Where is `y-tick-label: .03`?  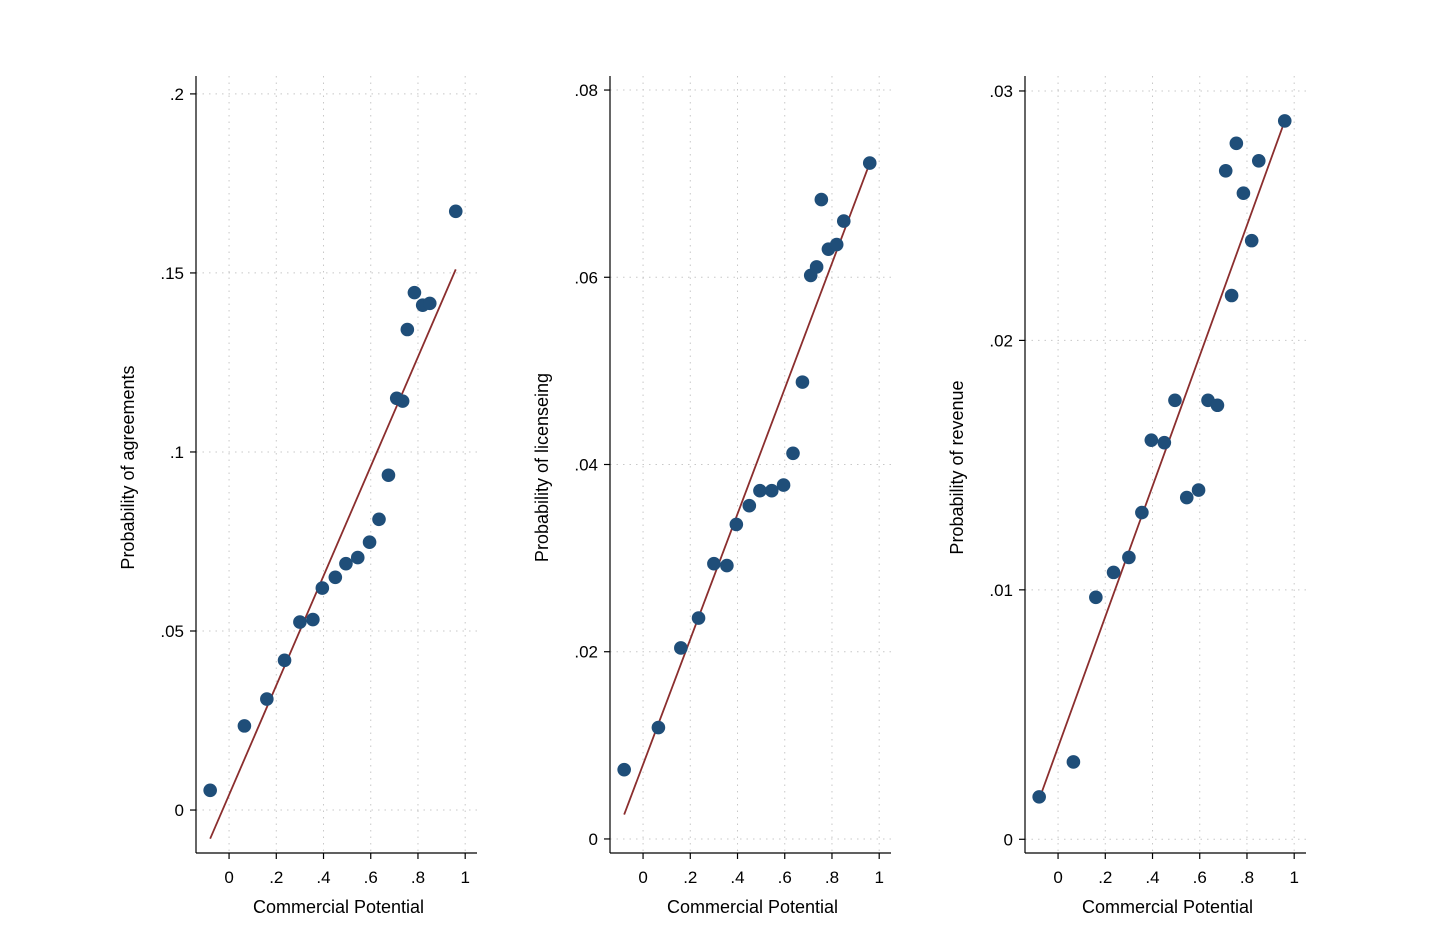
y-tick-label: .03 is located at coordinates (1001, 91).